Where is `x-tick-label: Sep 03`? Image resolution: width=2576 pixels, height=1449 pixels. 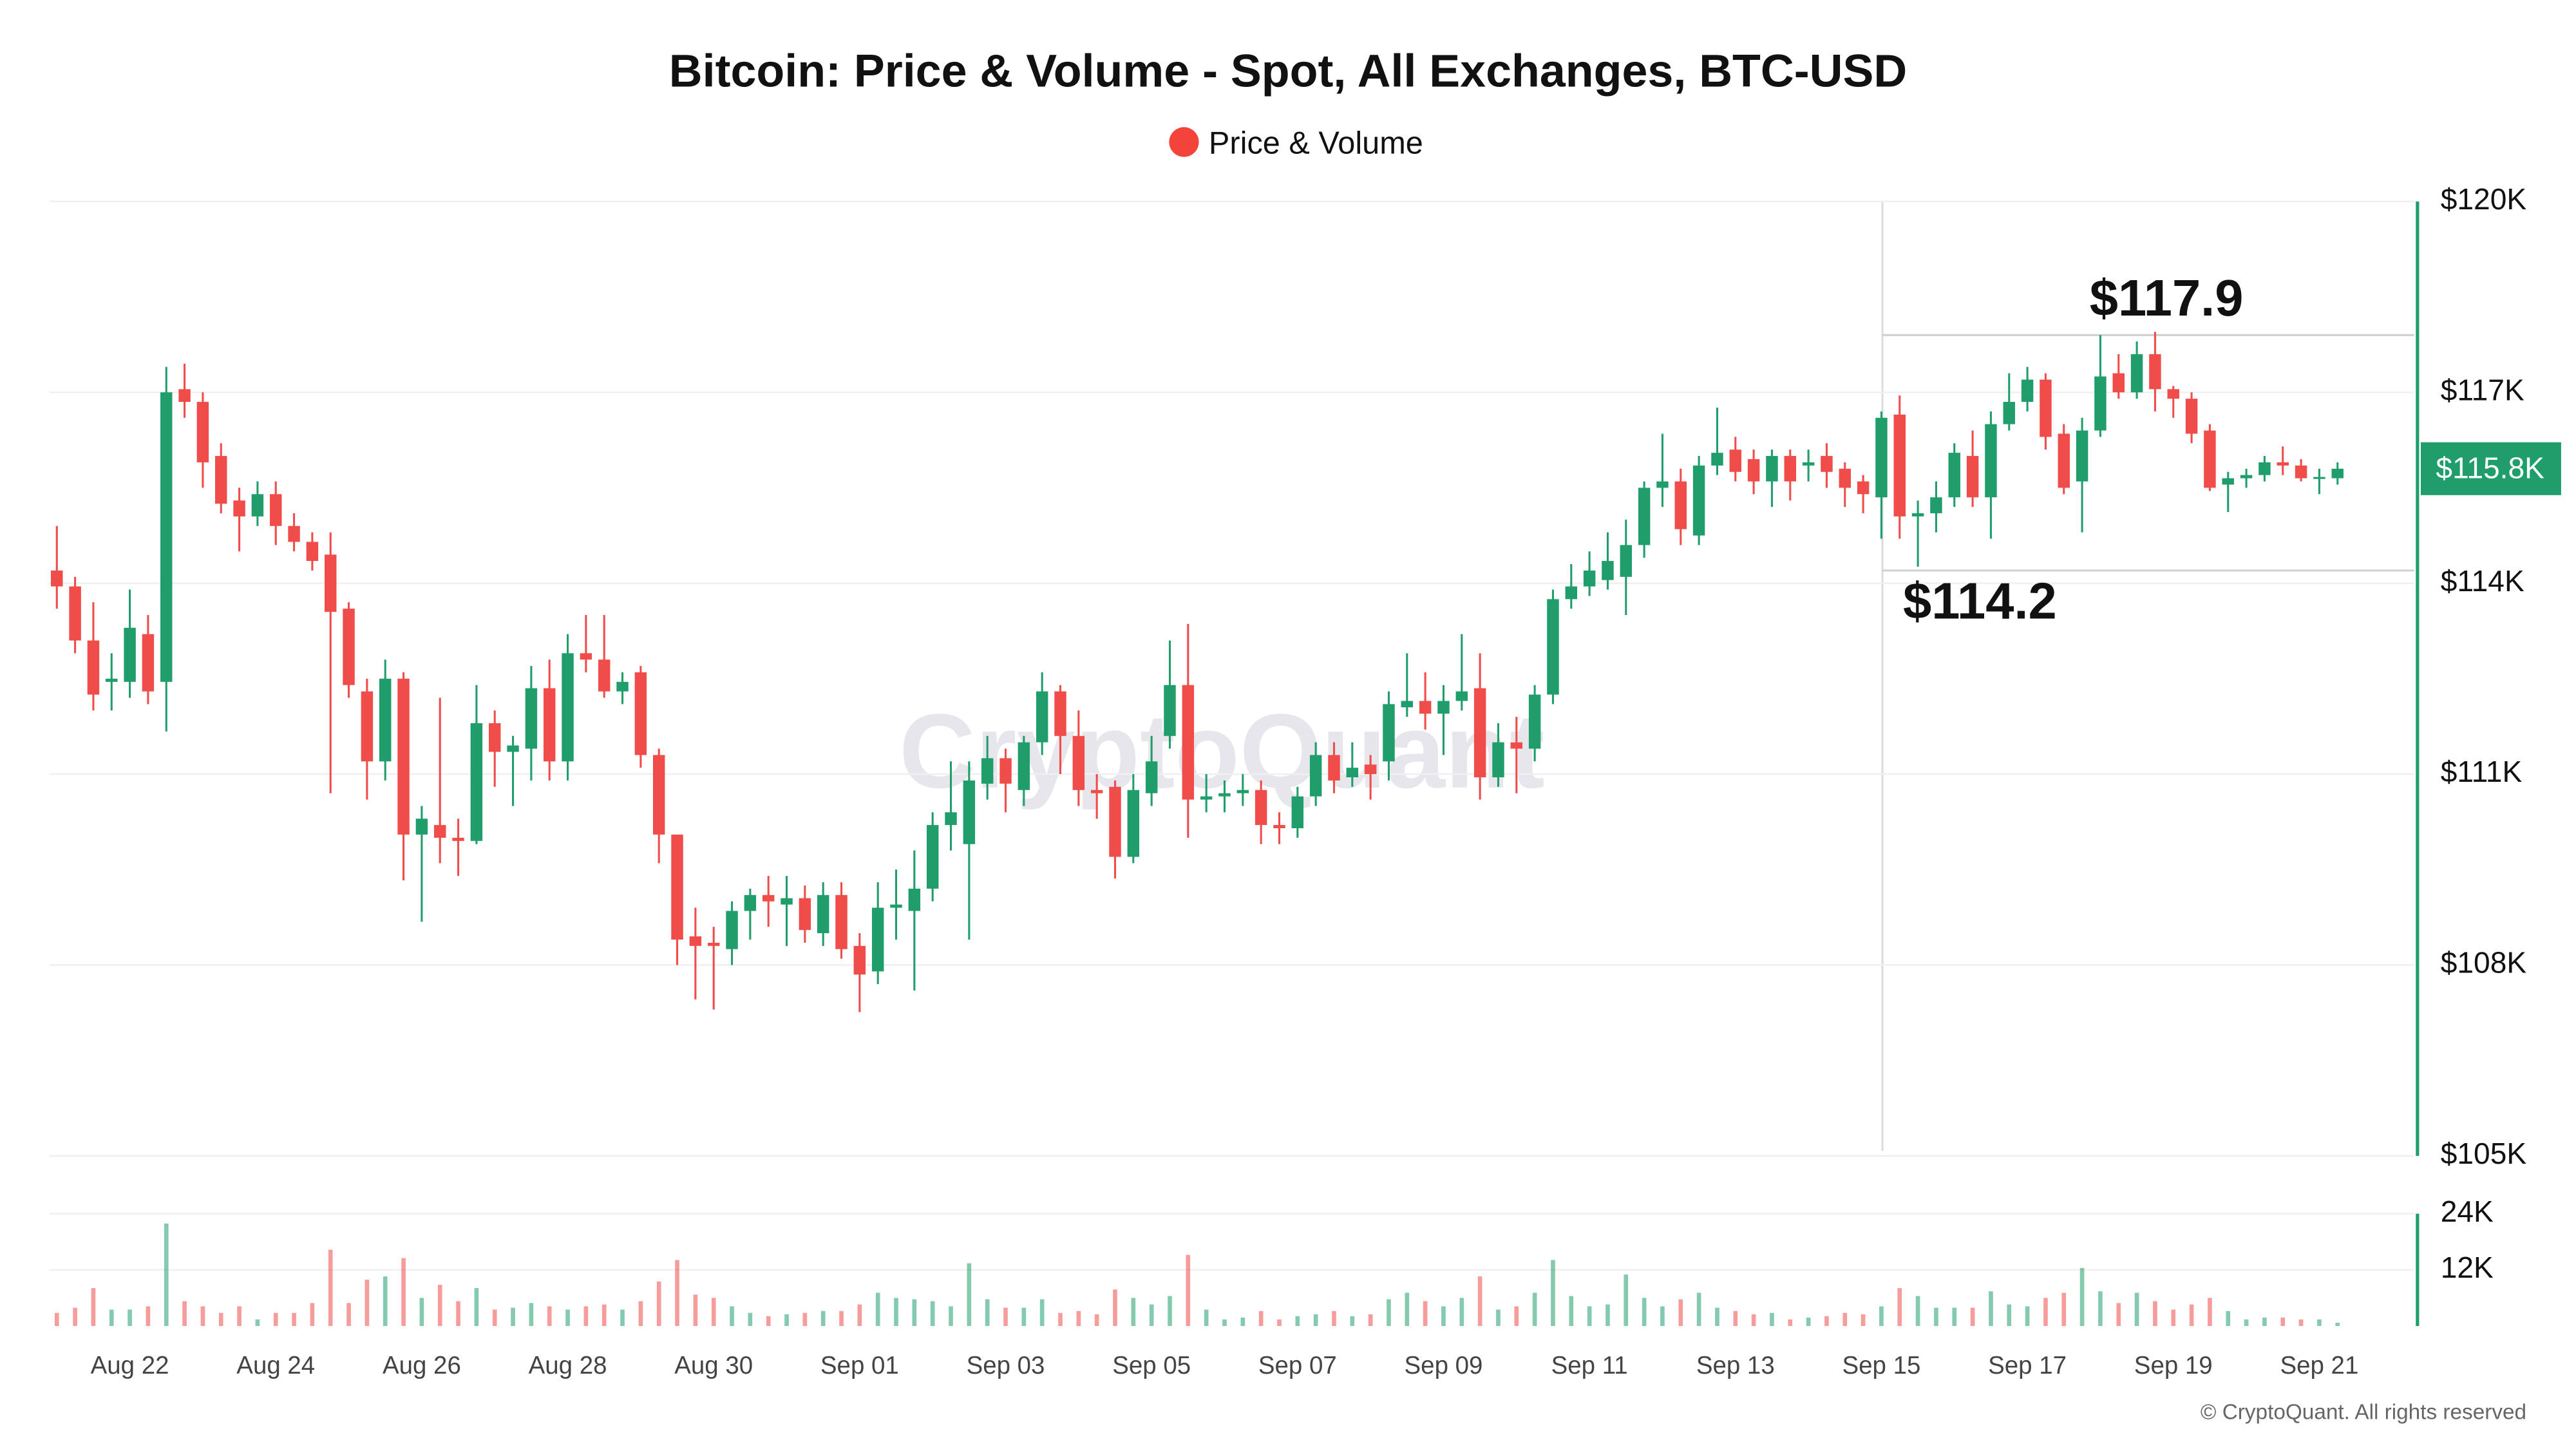
x-tick-label: Sep 03 is located at coordinates (1006, 1366).